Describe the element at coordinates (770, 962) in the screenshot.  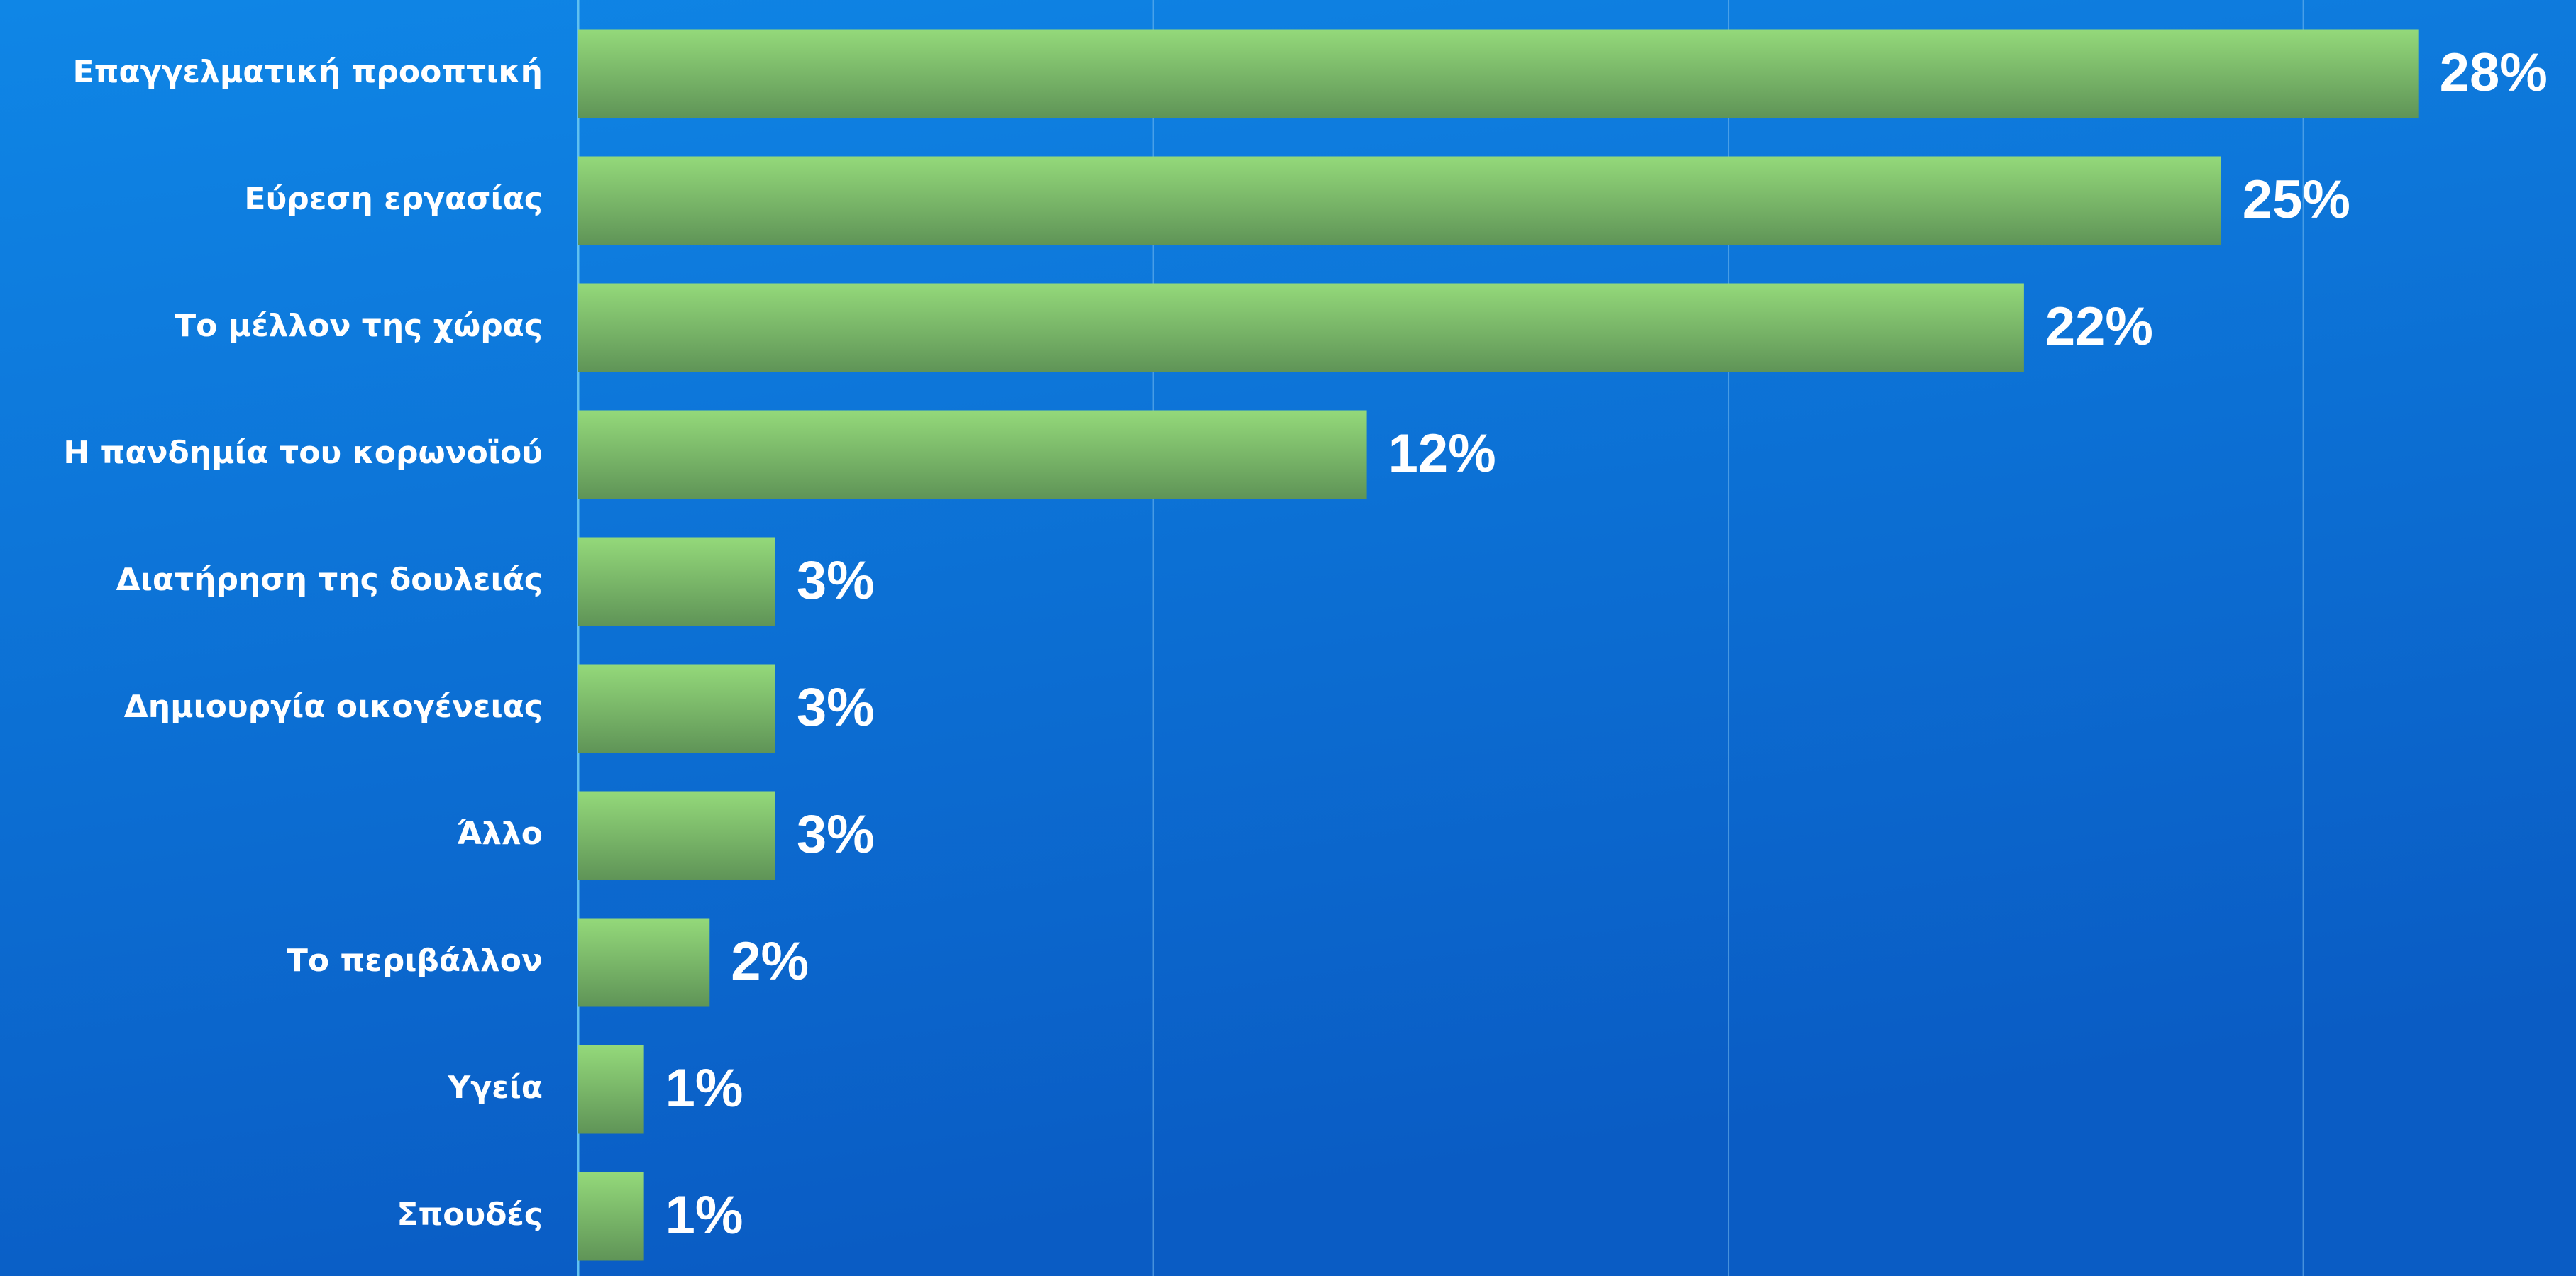
I see `value-label: 2%` at that location.